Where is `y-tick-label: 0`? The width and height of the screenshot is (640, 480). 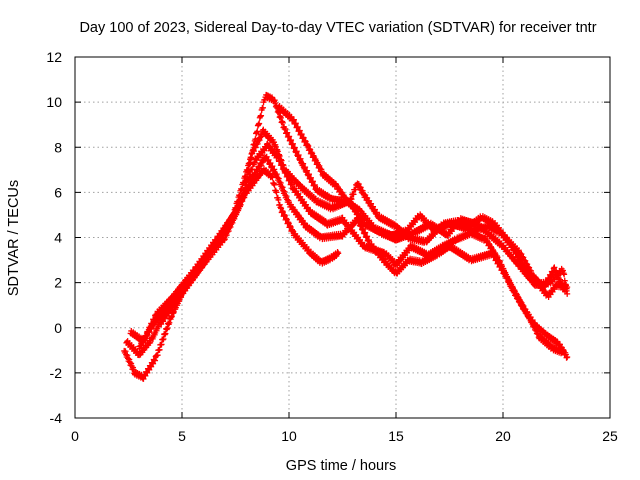
y-tick-label: 0 is located at coordinates (58, 328).